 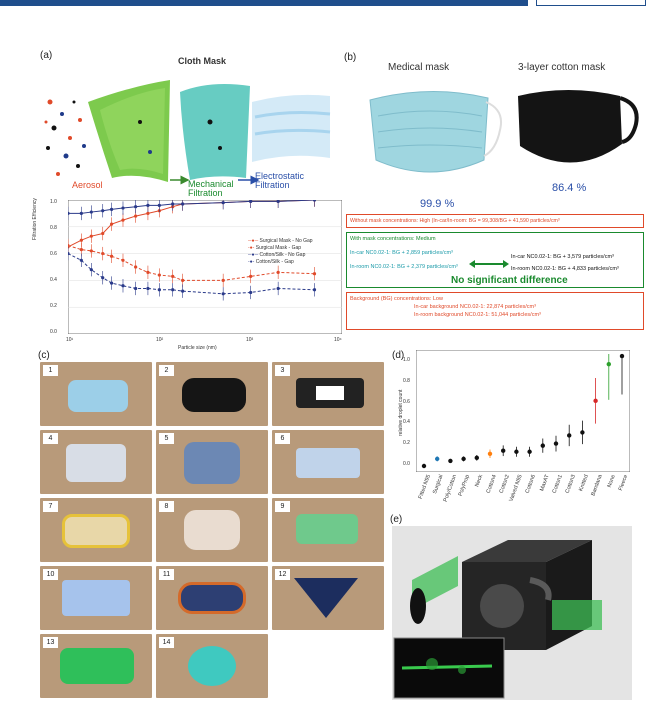 What do you see at coordinates (406, 464) in the screenshot?
I see `d-ytick-5: 0.0` at bounding box center [406, 464].